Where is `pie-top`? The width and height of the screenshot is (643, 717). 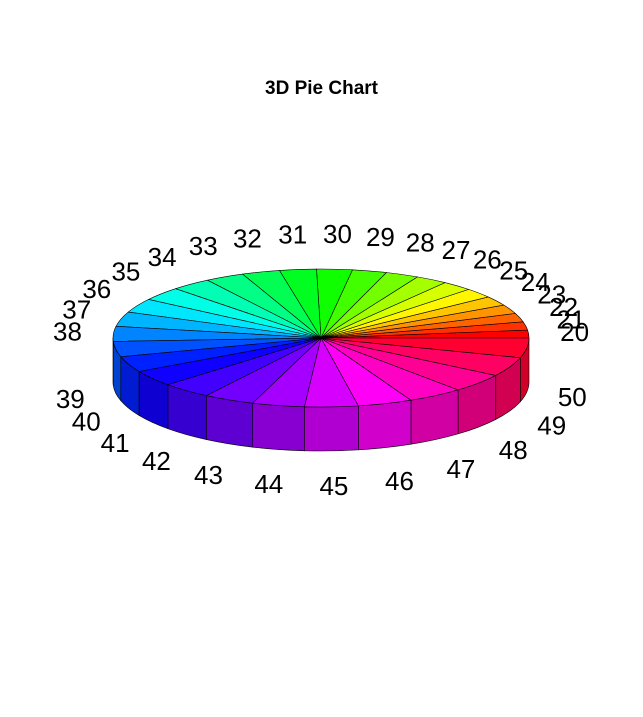
pie-top is located at coordinates (321, 338).